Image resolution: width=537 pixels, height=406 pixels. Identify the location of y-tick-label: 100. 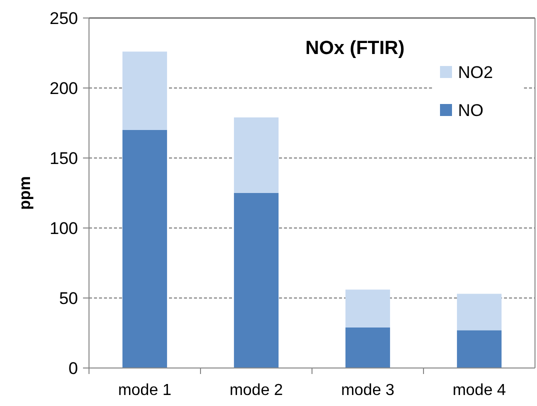
(64, 228).